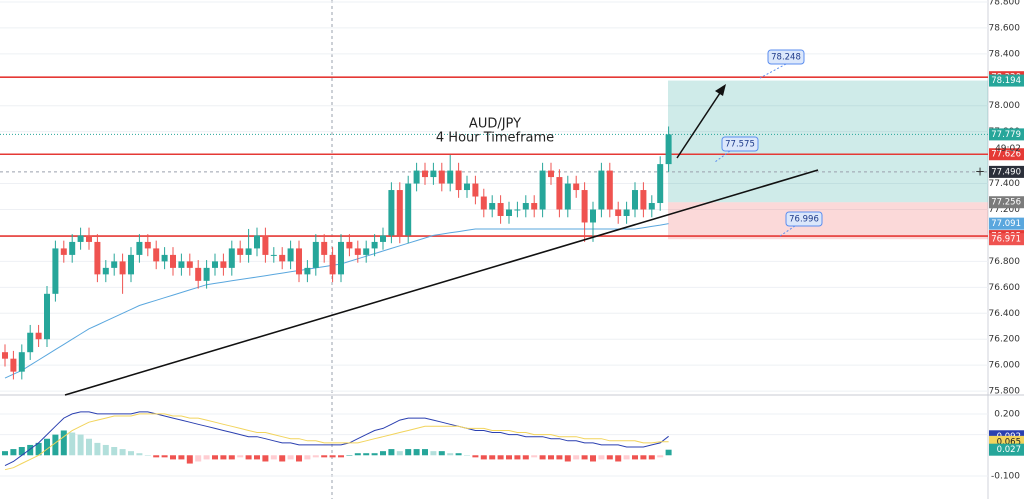 The image size is (1024, 499). I want to click on y-tick-label: 77.200, so click(1005, 210).